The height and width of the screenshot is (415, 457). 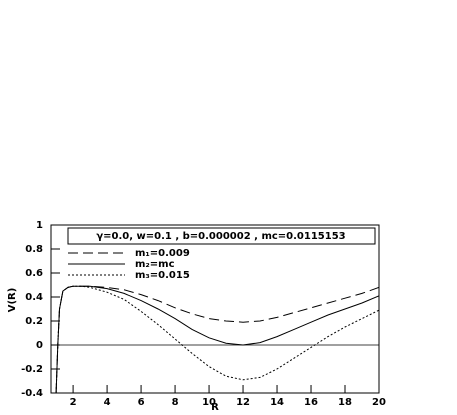 What do you see at coordinates (39, 225) in the screenshot?
I see `y-tick-label: 1` at bounding box center [39, 225].